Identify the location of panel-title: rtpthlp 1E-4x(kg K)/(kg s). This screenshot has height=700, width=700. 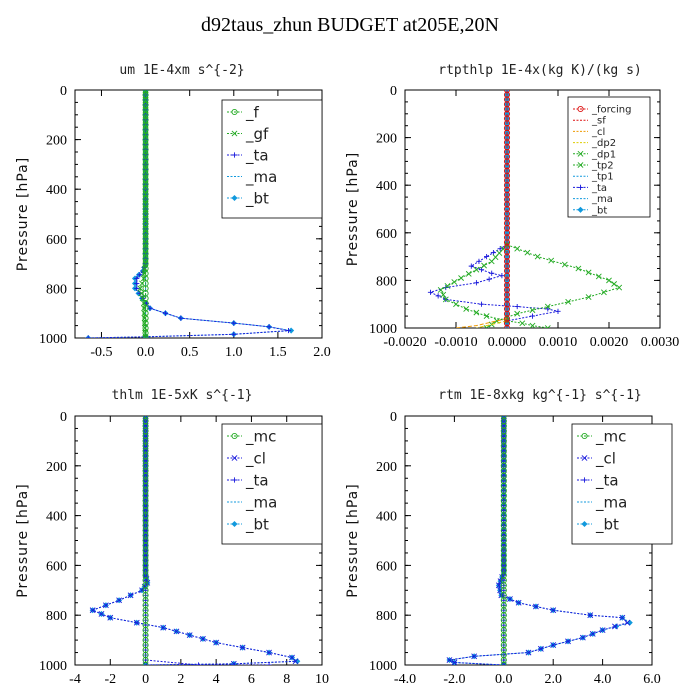
(540, 70).